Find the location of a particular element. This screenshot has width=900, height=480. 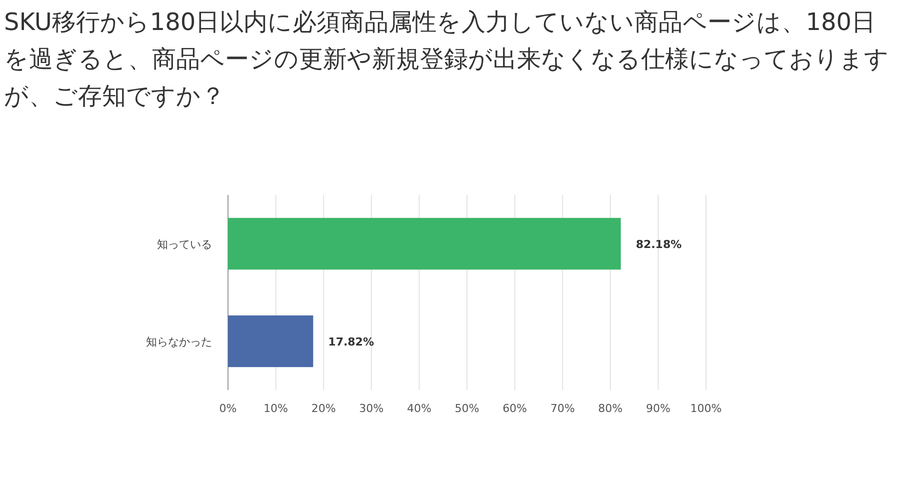

x-tick-label: 40% is located at coordinates (419, 408).